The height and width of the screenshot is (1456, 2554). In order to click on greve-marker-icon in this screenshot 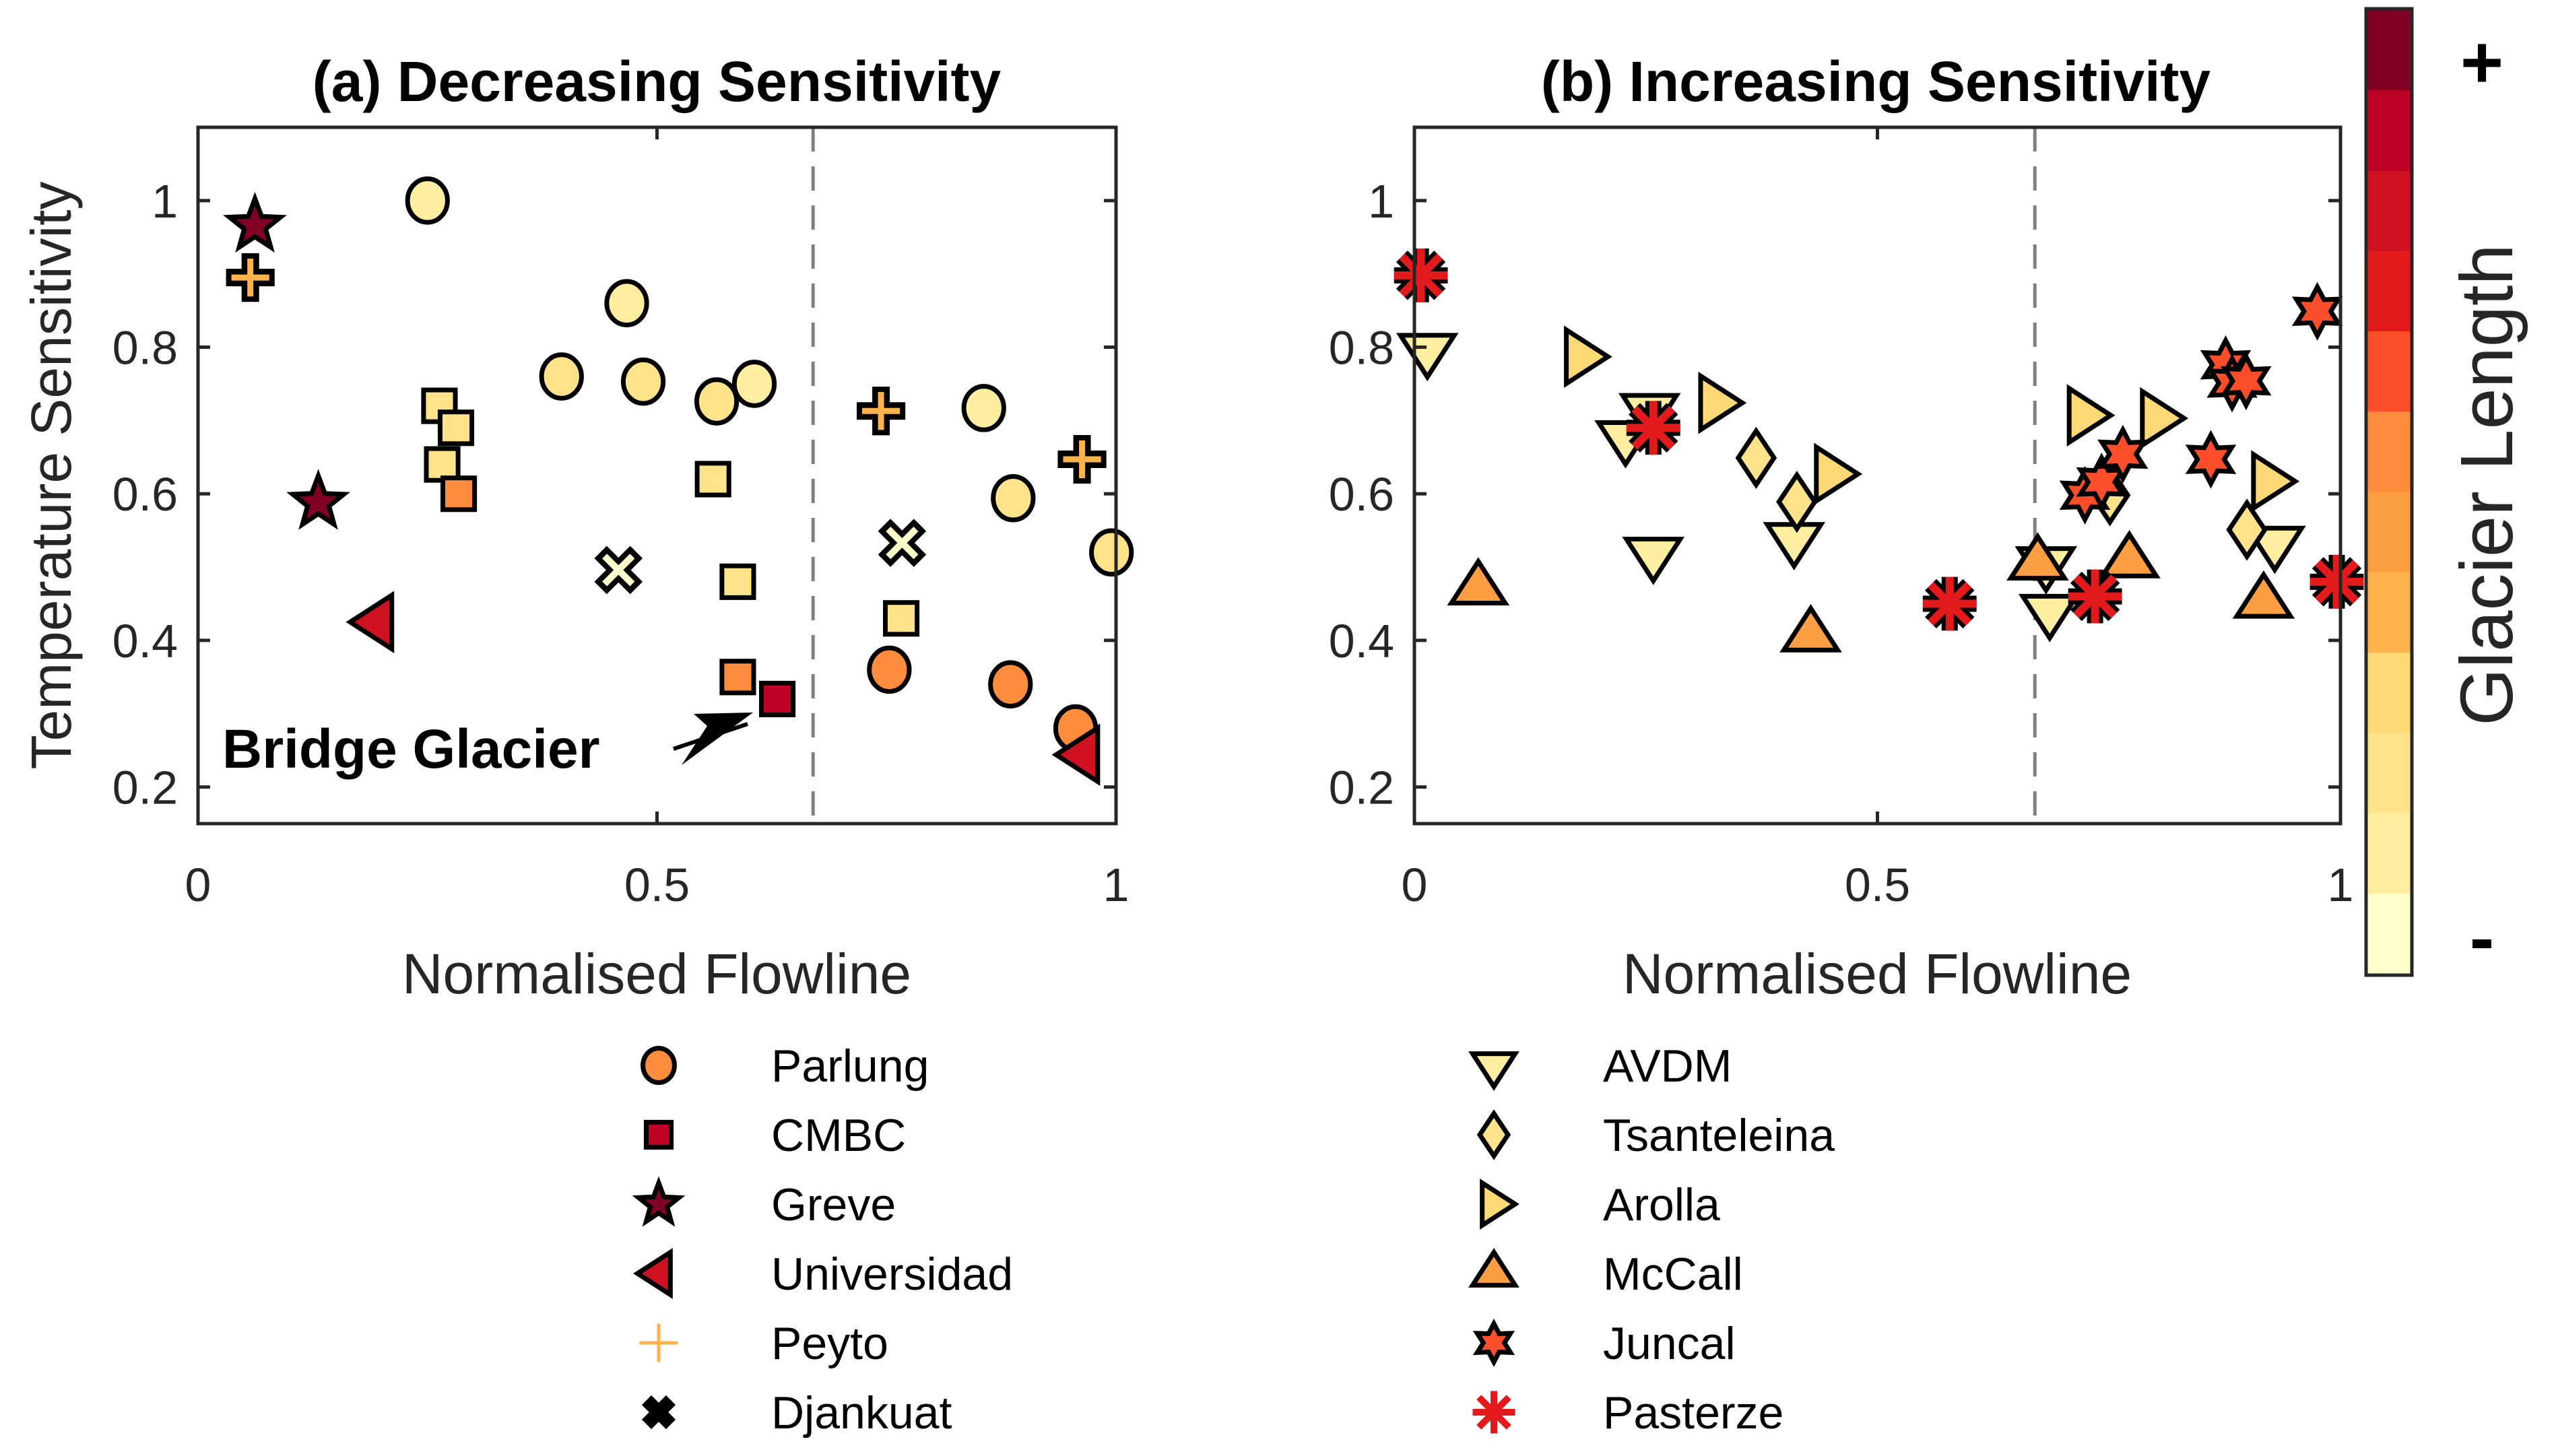, I will do `click(659, 1201)`.